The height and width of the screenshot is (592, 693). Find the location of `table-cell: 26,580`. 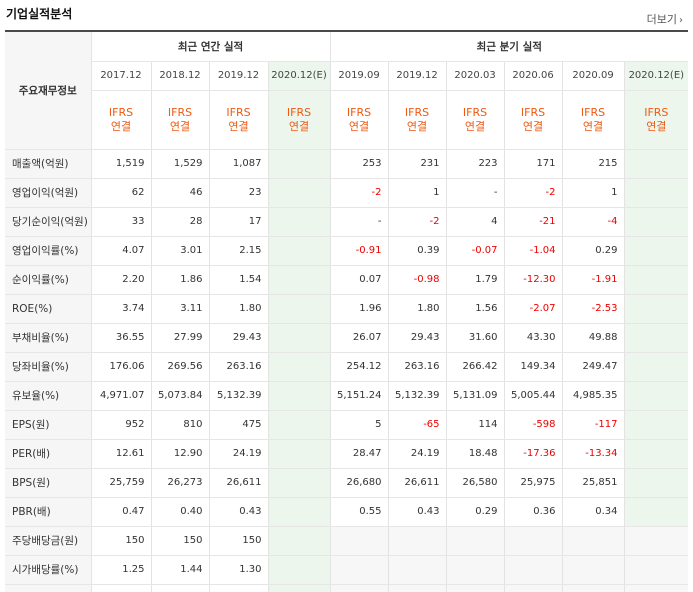

table-cell: 26,580 is located at coordinates (475, 483).